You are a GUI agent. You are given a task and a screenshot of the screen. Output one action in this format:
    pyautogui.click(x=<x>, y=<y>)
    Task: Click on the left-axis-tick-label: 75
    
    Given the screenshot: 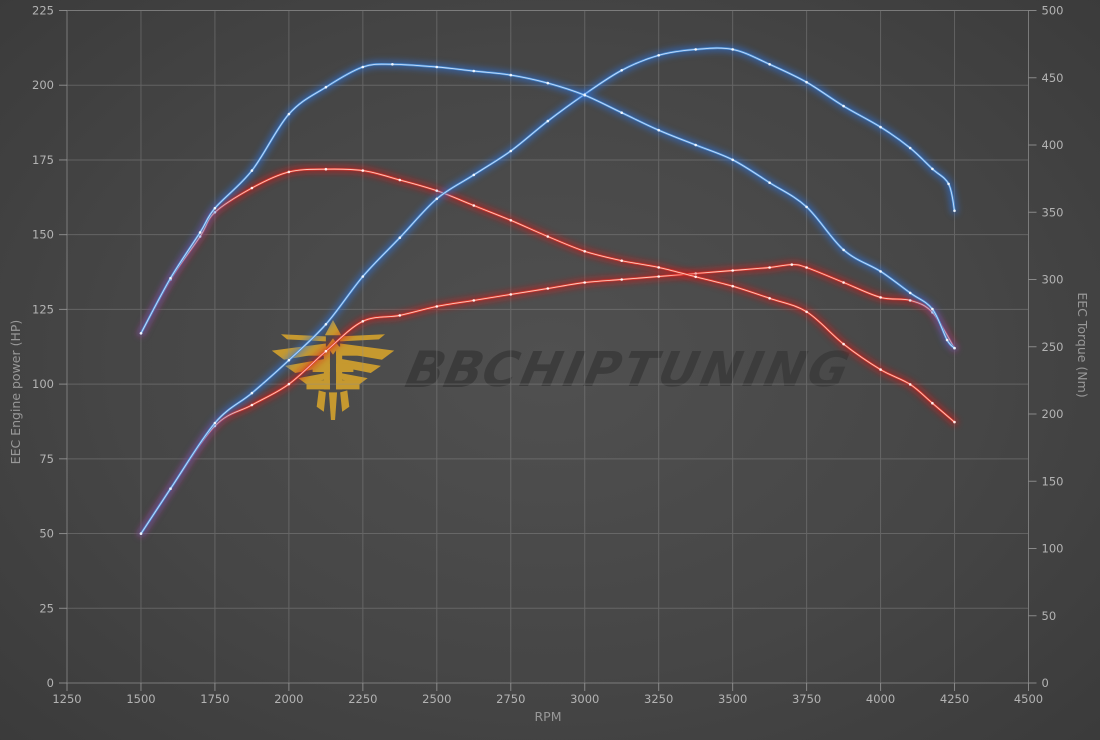 What is the action you would take?
    pyautogui.click(x=46, y=459)
    